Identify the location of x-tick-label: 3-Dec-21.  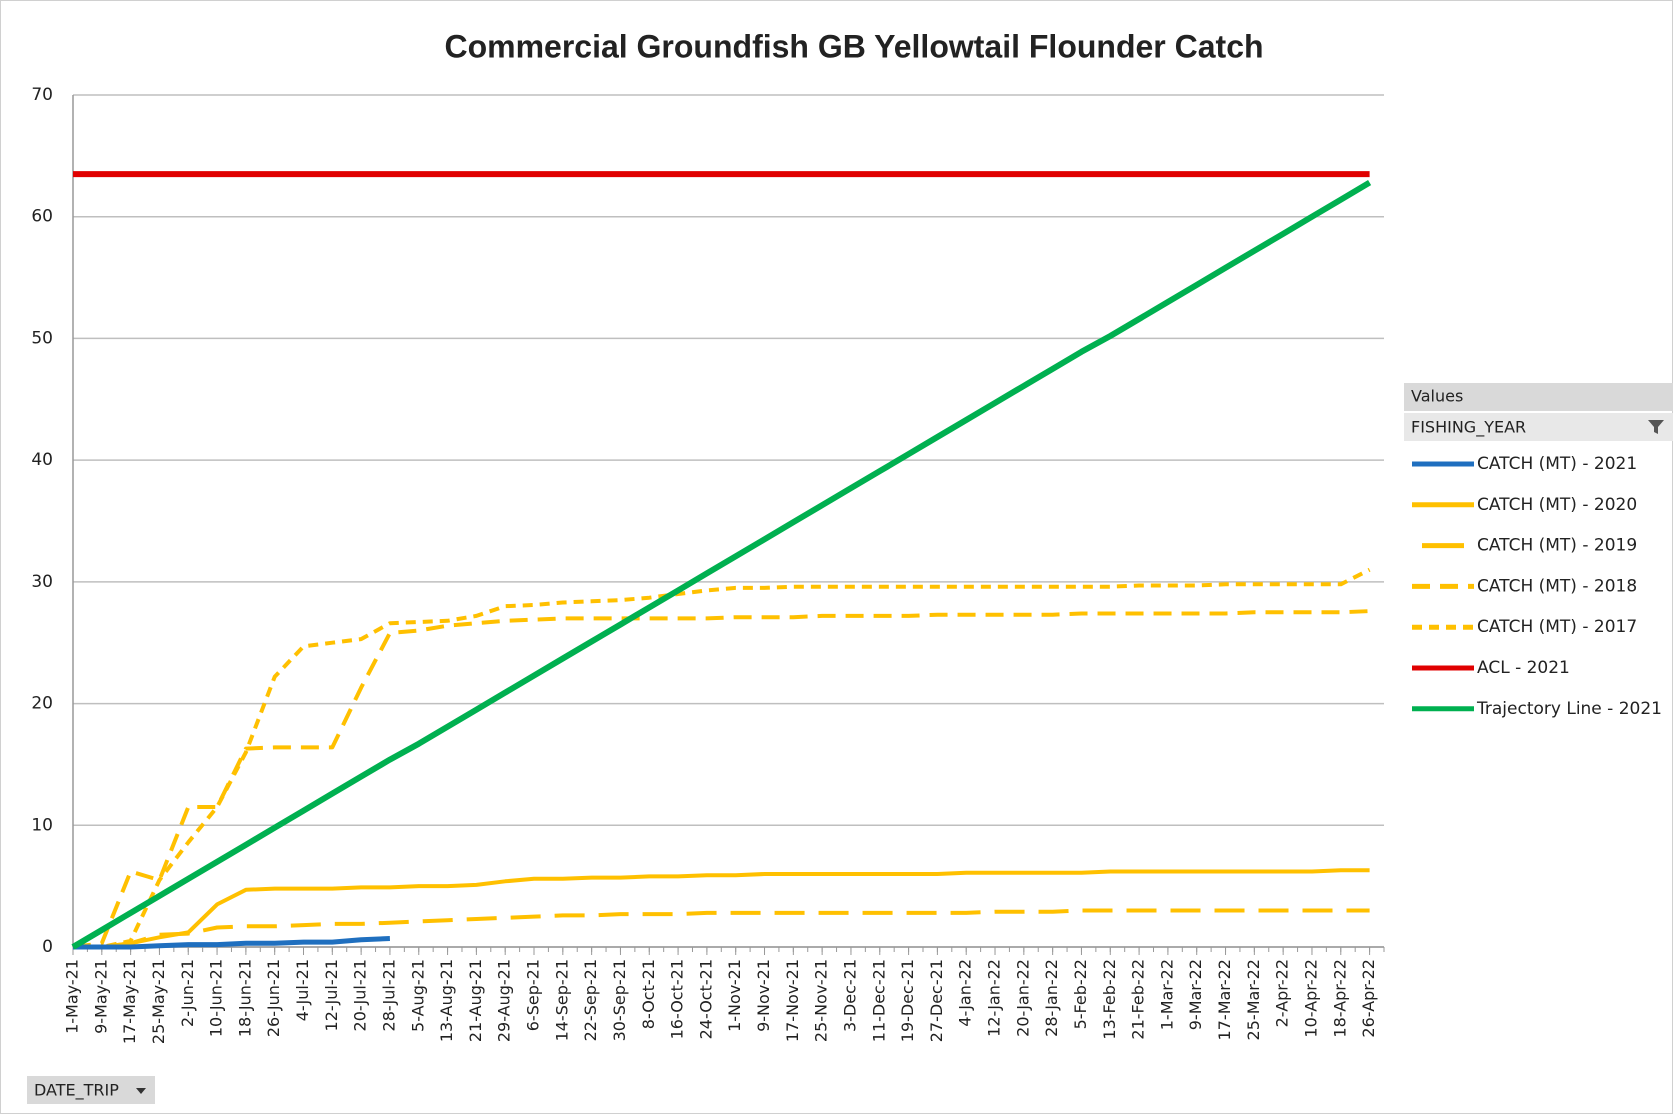
(849, 995).